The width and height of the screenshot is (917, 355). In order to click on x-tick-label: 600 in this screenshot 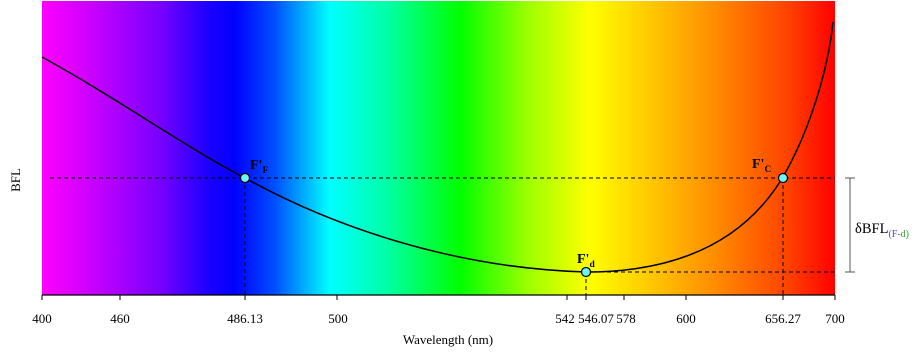, I will do `click(686, 318)`.